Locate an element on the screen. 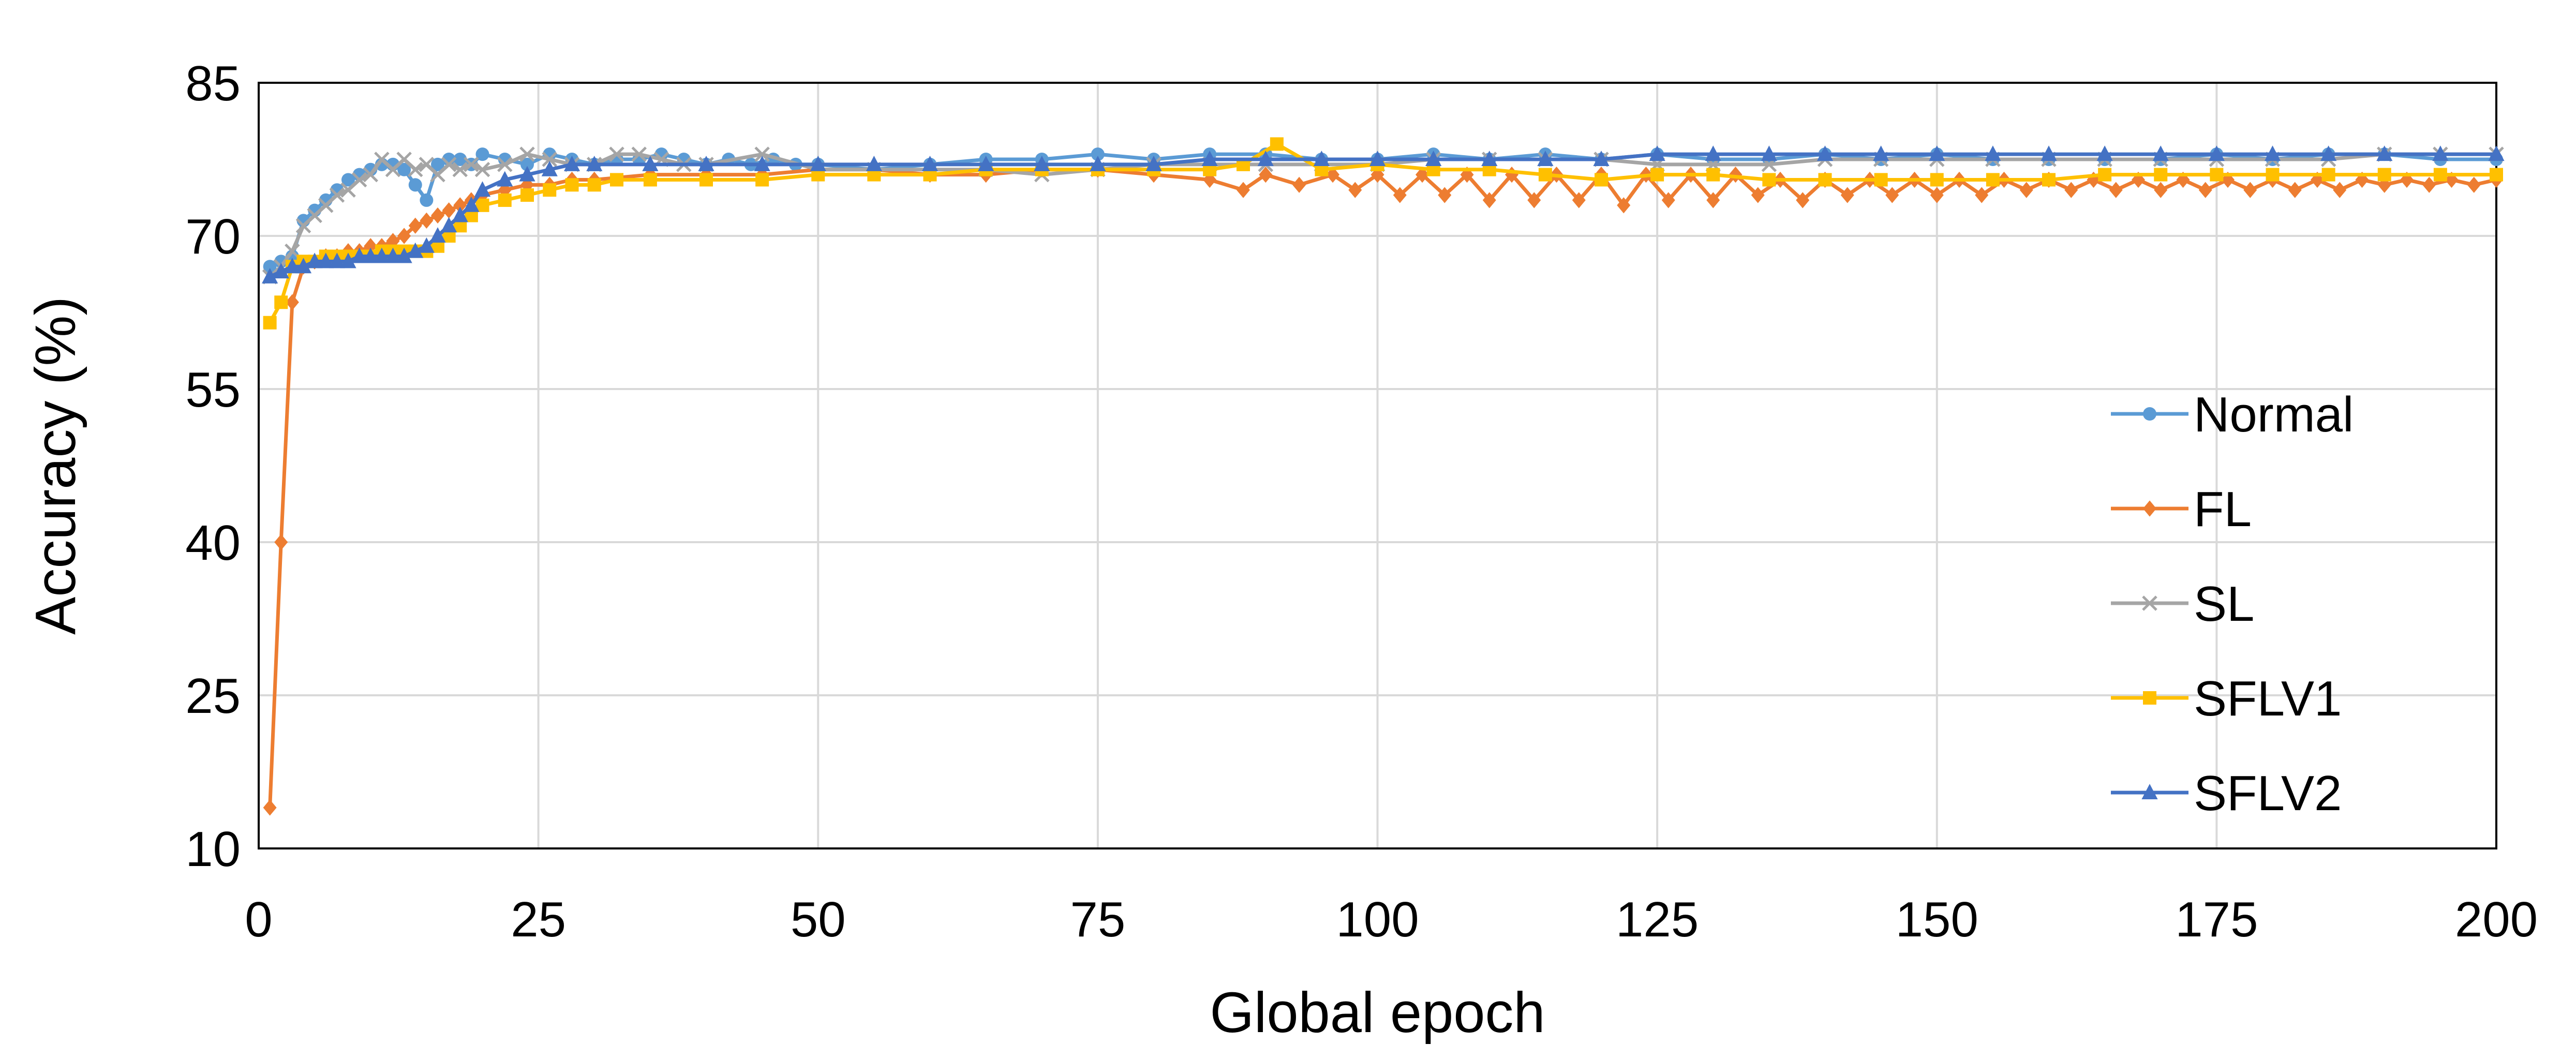 The width and height of the screenshot is (2576, 1059). legend-item-normal: Normal is located at coordinates (2232, 414).